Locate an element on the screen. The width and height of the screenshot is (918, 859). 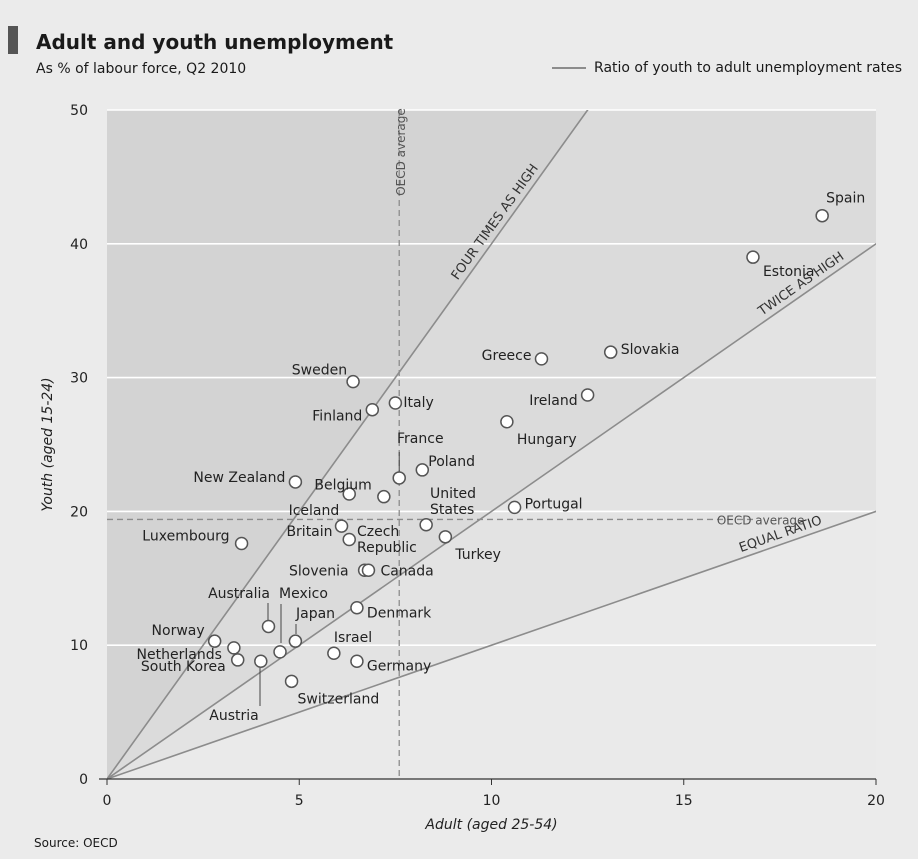
chart-title: Adult and youth unemployment is located at coordinates (215, 42).